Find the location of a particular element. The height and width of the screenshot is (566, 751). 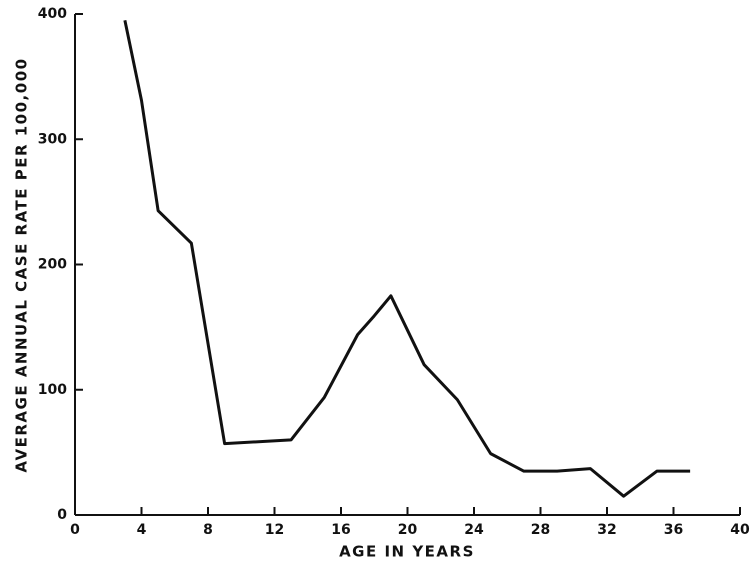

x-tick-label: 0 is located at coordinates (75, 530).